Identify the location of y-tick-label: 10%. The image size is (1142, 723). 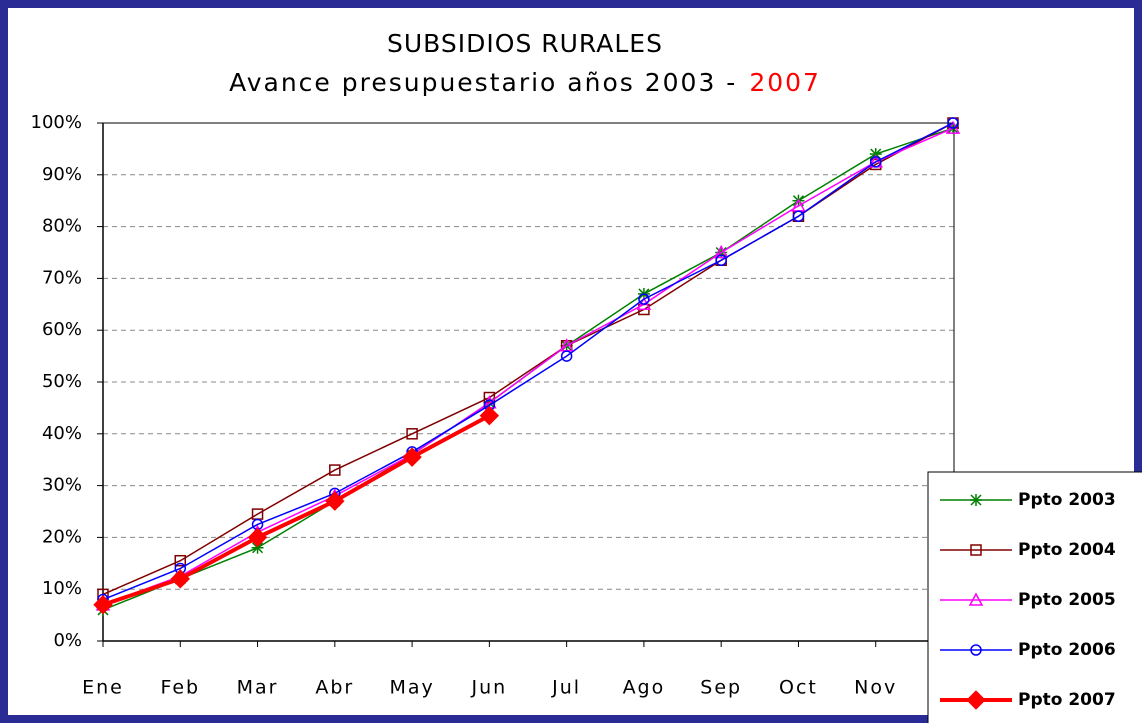
(62, 588).